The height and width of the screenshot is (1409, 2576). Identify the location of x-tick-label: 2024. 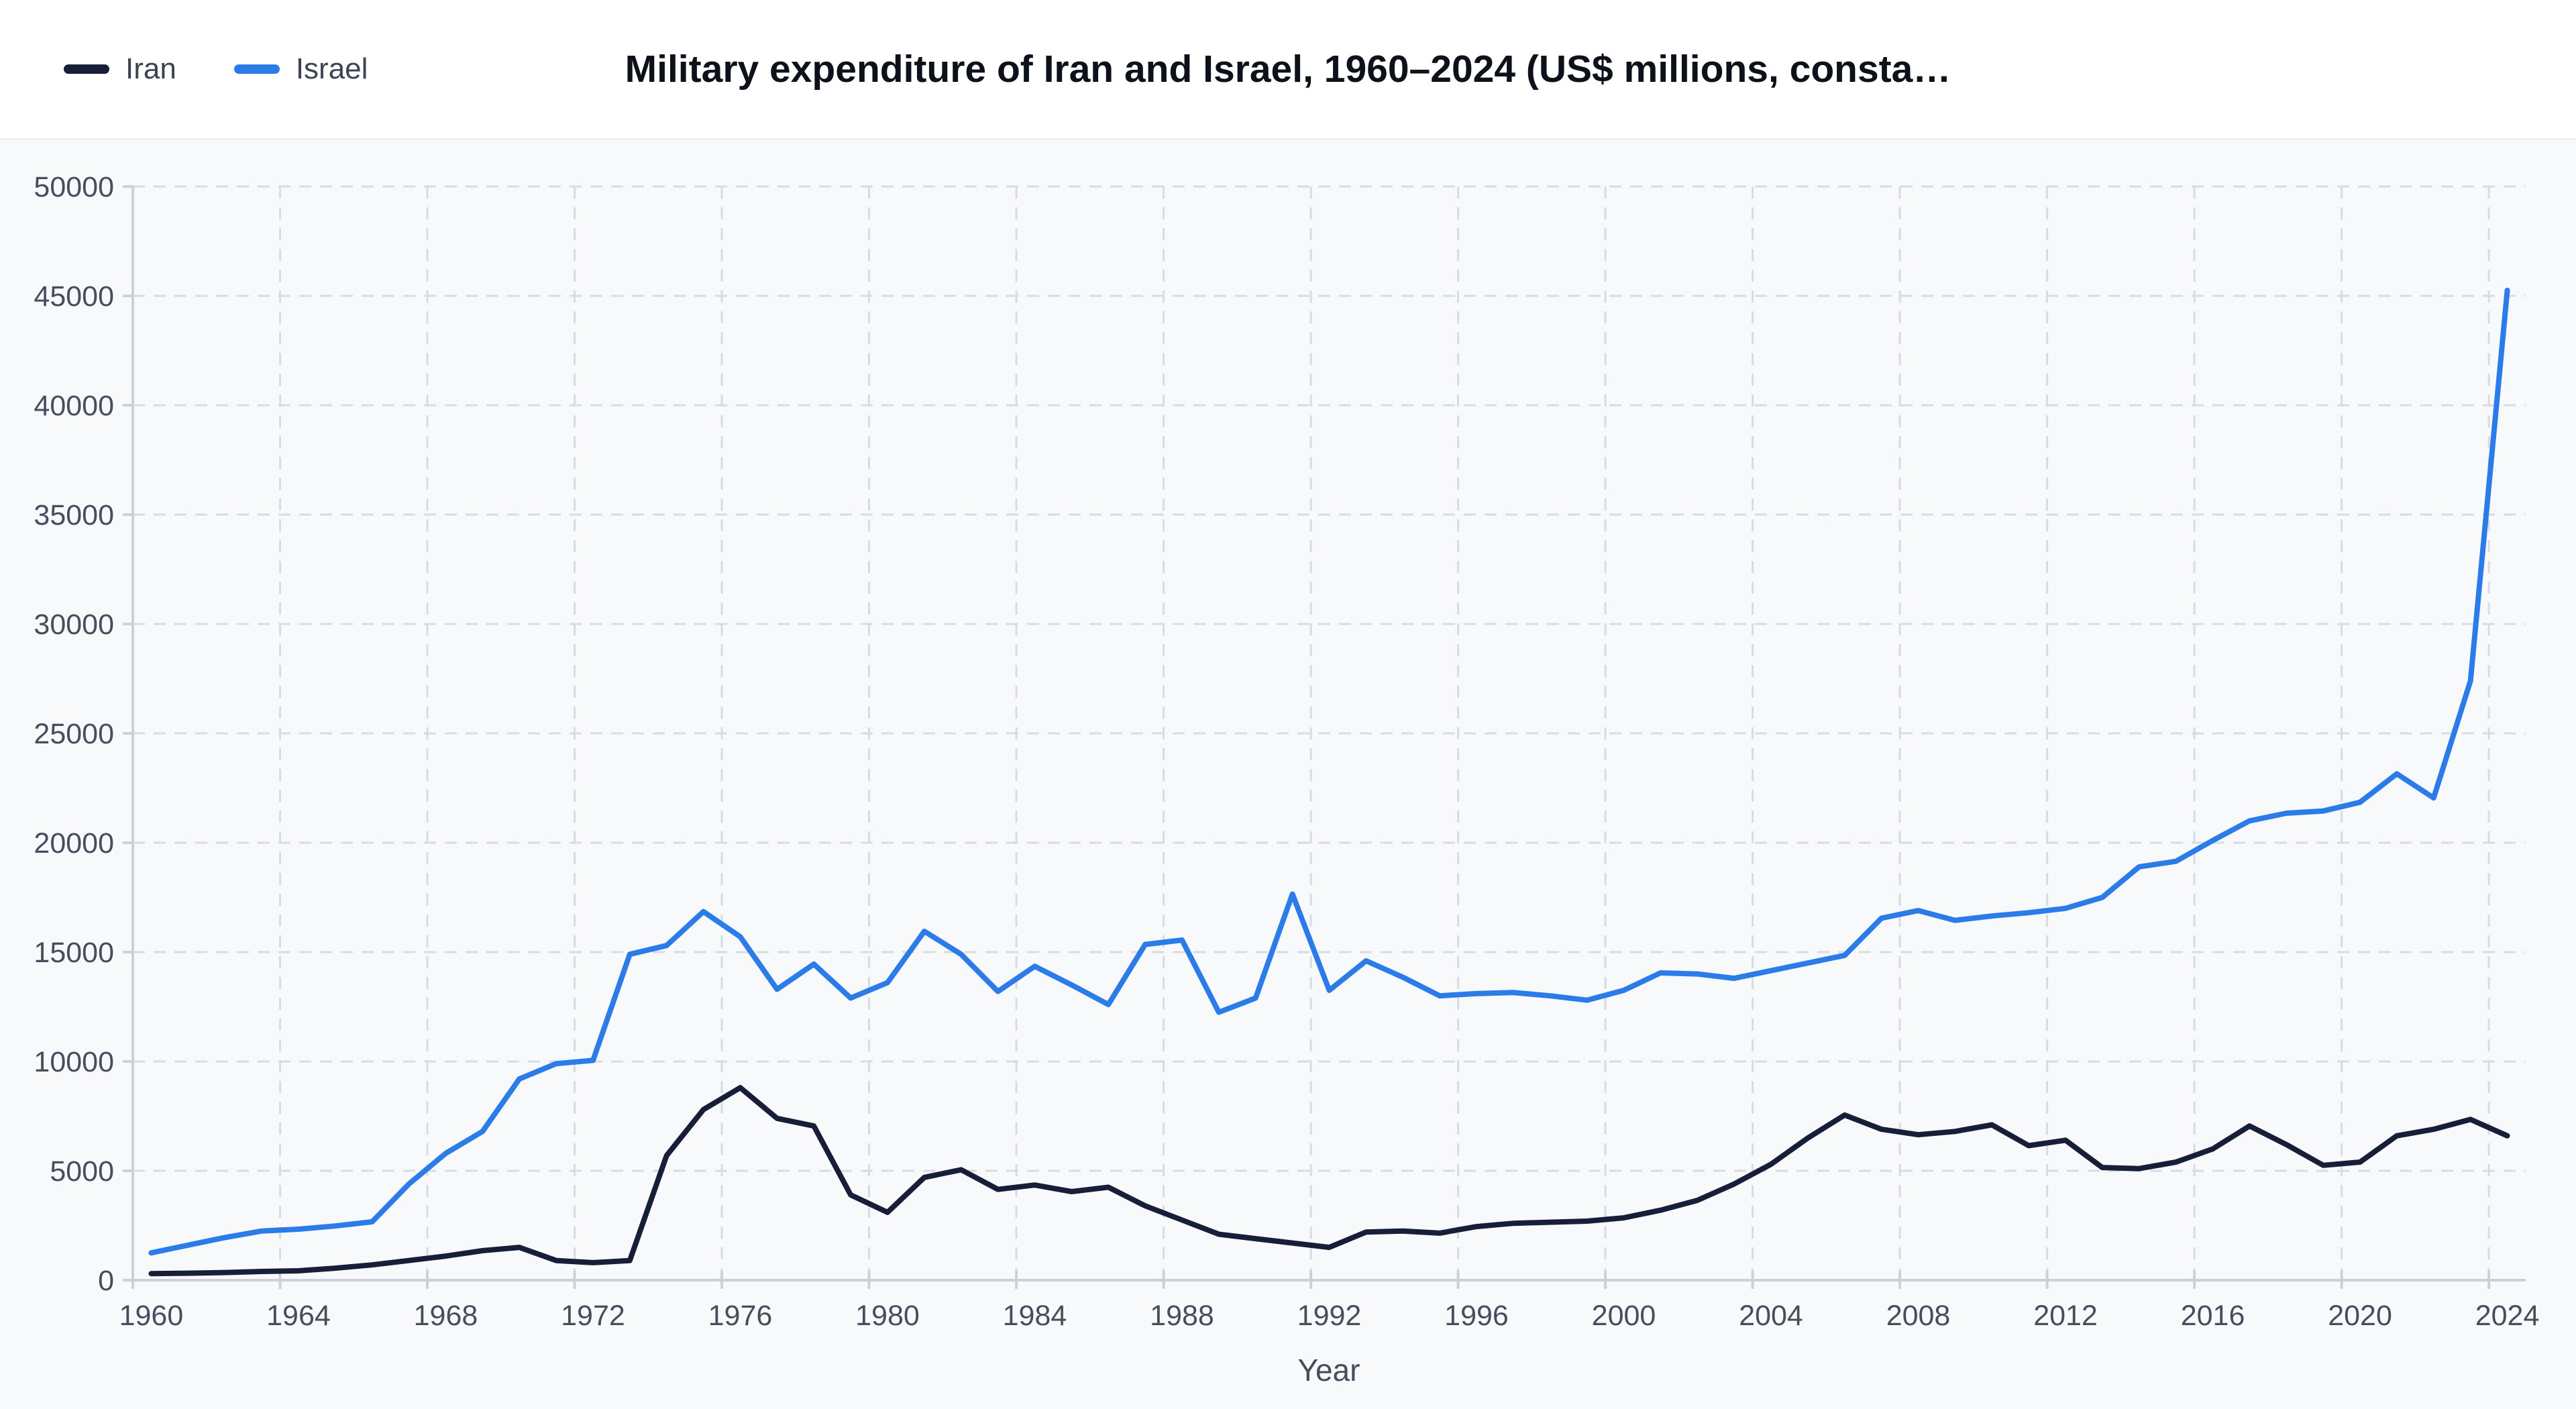
(2507, 1316).